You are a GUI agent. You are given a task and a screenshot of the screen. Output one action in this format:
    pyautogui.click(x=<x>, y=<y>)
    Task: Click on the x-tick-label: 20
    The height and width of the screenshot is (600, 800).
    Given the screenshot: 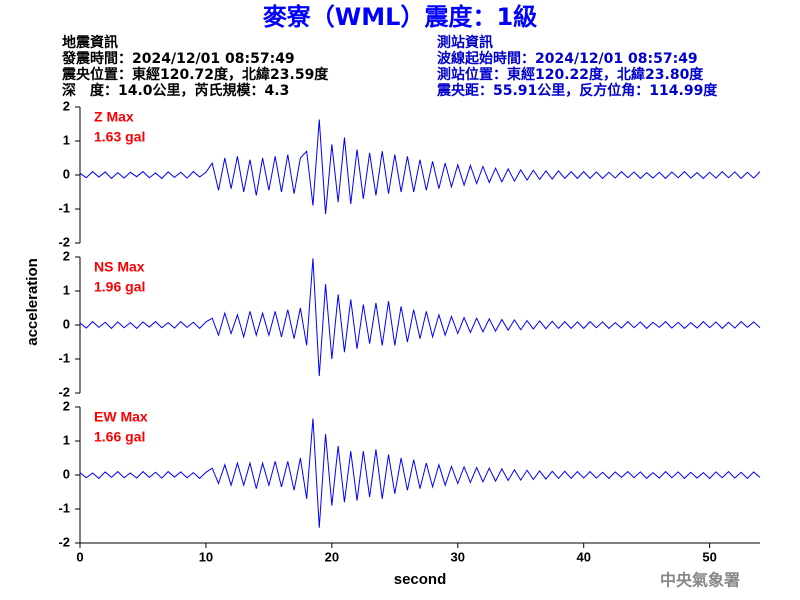 What is the action you would take?
    pyautogui.click(x=332, y=556)
    